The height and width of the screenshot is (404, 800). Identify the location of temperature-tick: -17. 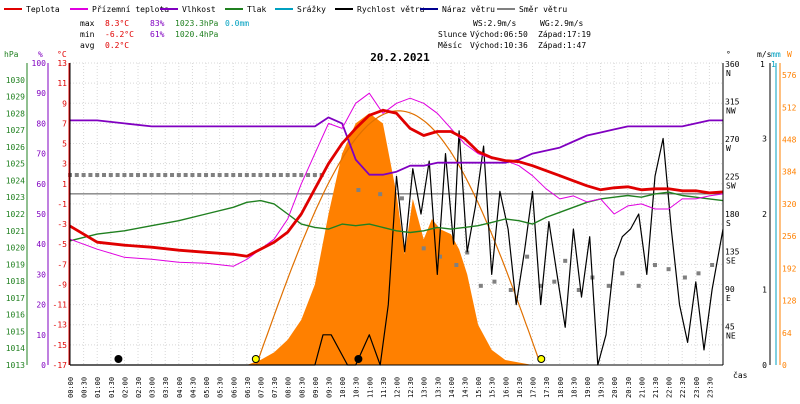
(60, 365).